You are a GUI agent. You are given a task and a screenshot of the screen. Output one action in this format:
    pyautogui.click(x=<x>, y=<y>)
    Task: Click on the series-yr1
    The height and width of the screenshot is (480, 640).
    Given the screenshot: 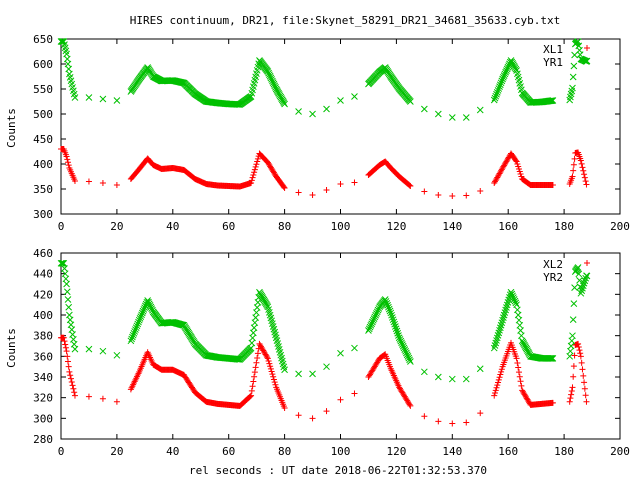 What is the action you would take?
    pyautogui.click(x=323, y=79)
    